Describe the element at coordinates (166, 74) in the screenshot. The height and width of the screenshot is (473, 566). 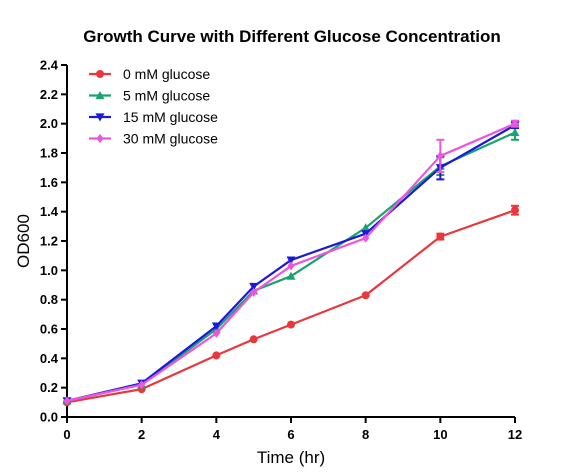
I see `legend-label: 0 mM glucose` at that location.